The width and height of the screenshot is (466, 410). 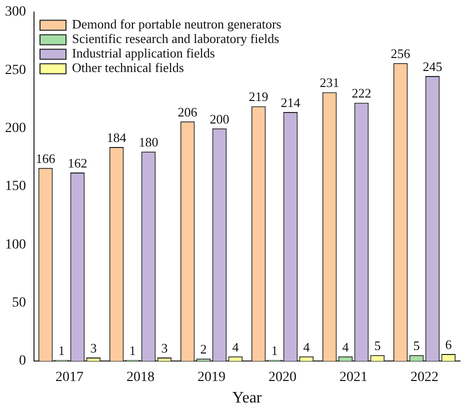 I want to click on data-label: 222, so click(x=362, y=93).